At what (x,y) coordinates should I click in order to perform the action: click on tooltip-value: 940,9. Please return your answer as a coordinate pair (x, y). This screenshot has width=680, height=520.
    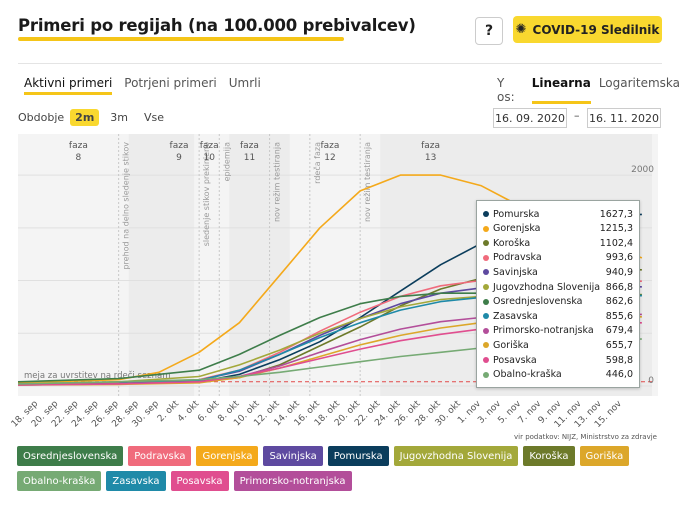
    Looking at the image, I should click on (619, 272).